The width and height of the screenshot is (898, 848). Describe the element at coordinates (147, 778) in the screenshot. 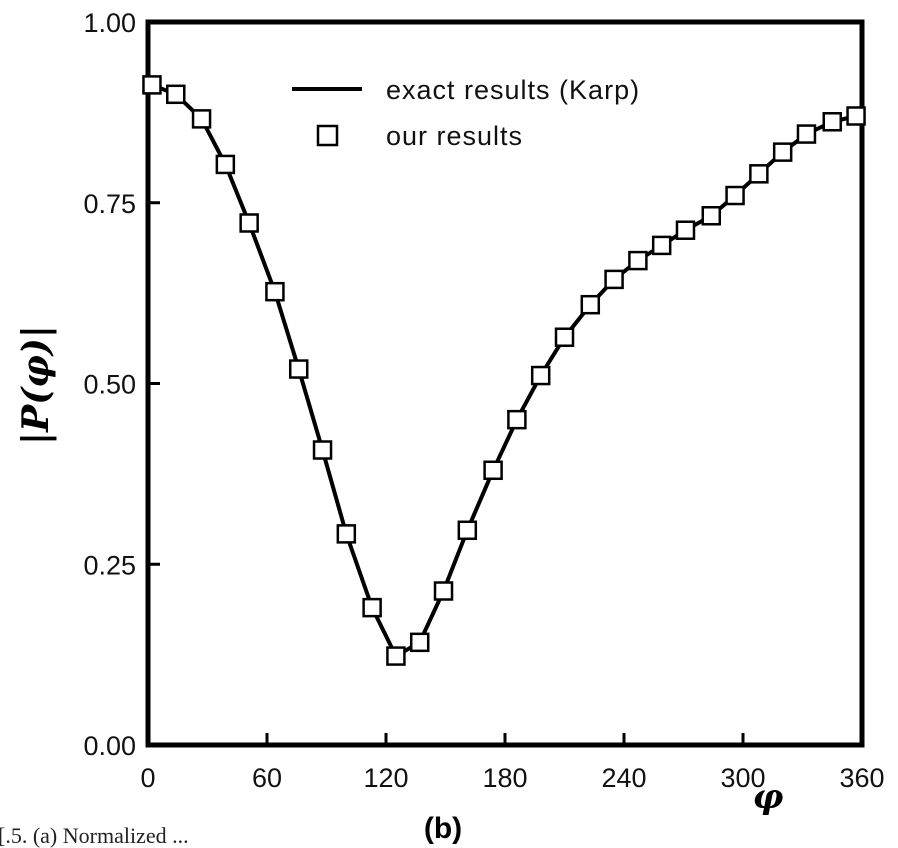

I see `x-tick-label: 0` at that location.